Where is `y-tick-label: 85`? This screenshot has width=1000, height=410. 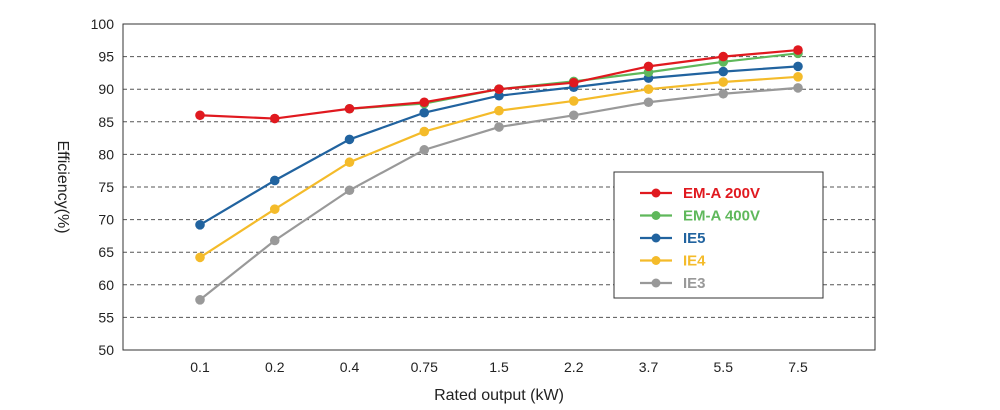
y-tick-label: 85 is located at coordinates (106, 122).